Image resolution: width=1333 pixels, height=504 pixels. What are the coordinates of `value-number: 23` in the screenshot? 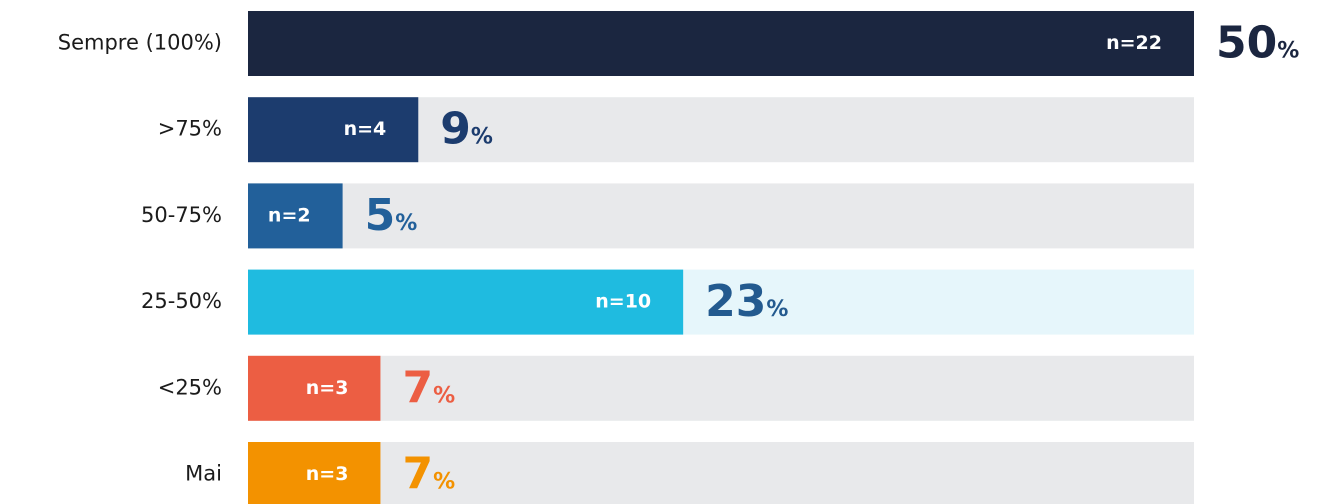 It's located at (735, 301).